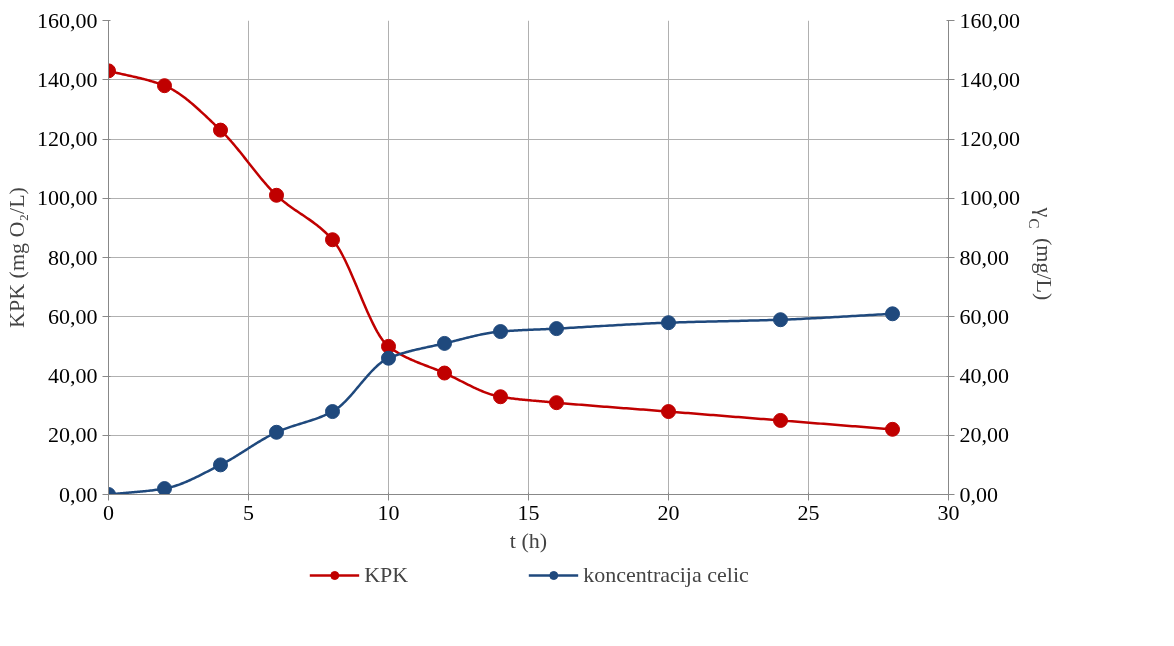  Describe the element at coordinates (989, 20) in the screenshot. I see `y2-tick-label: 160,00` at that location.